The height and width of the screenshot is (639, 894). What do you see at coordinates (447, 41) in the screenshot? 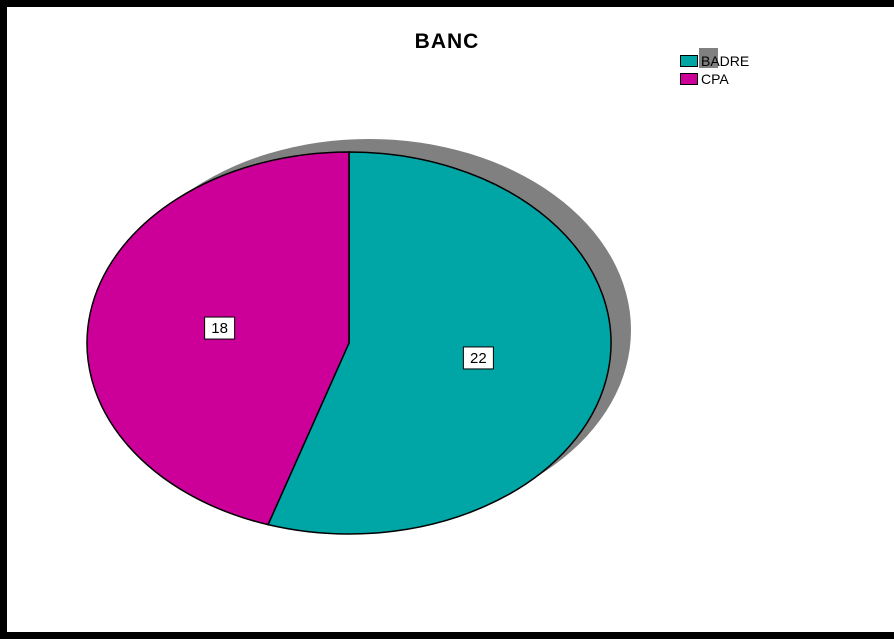
I see `chart-title: BANC` at bounding box center [447, 41].